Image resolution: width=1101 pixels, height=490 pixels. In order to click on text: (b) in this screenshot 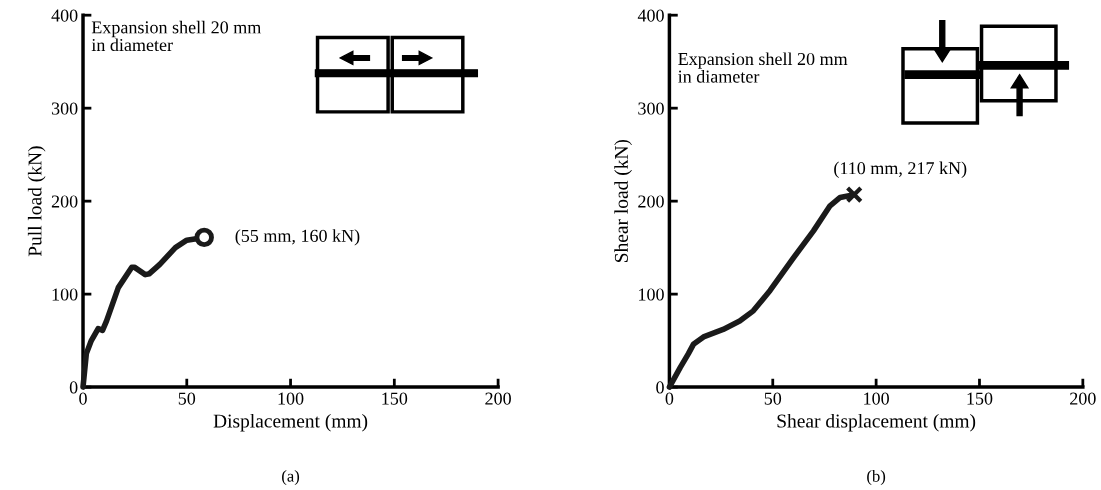, I will do `click(876, 477)`.